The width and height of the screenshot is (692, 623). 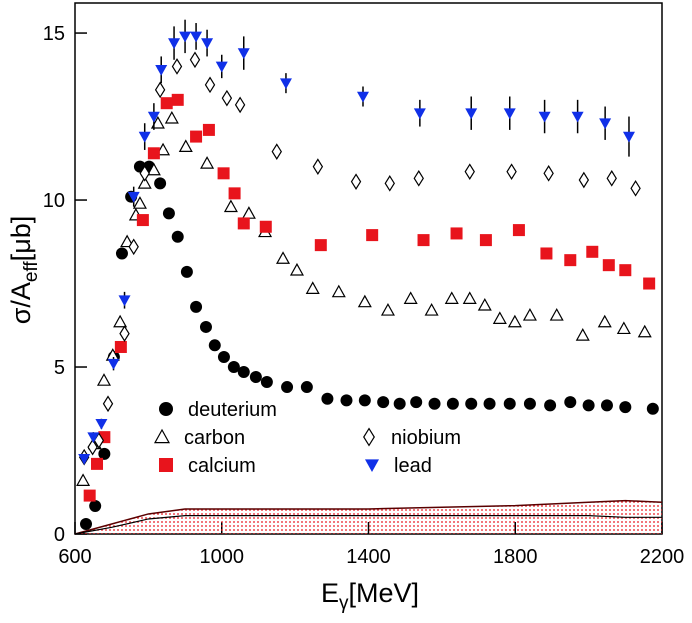 What do you see at coordinates (74, 557) in the screenshot?
I see `x-tick-label: 600` at bounding box center [74, 557].